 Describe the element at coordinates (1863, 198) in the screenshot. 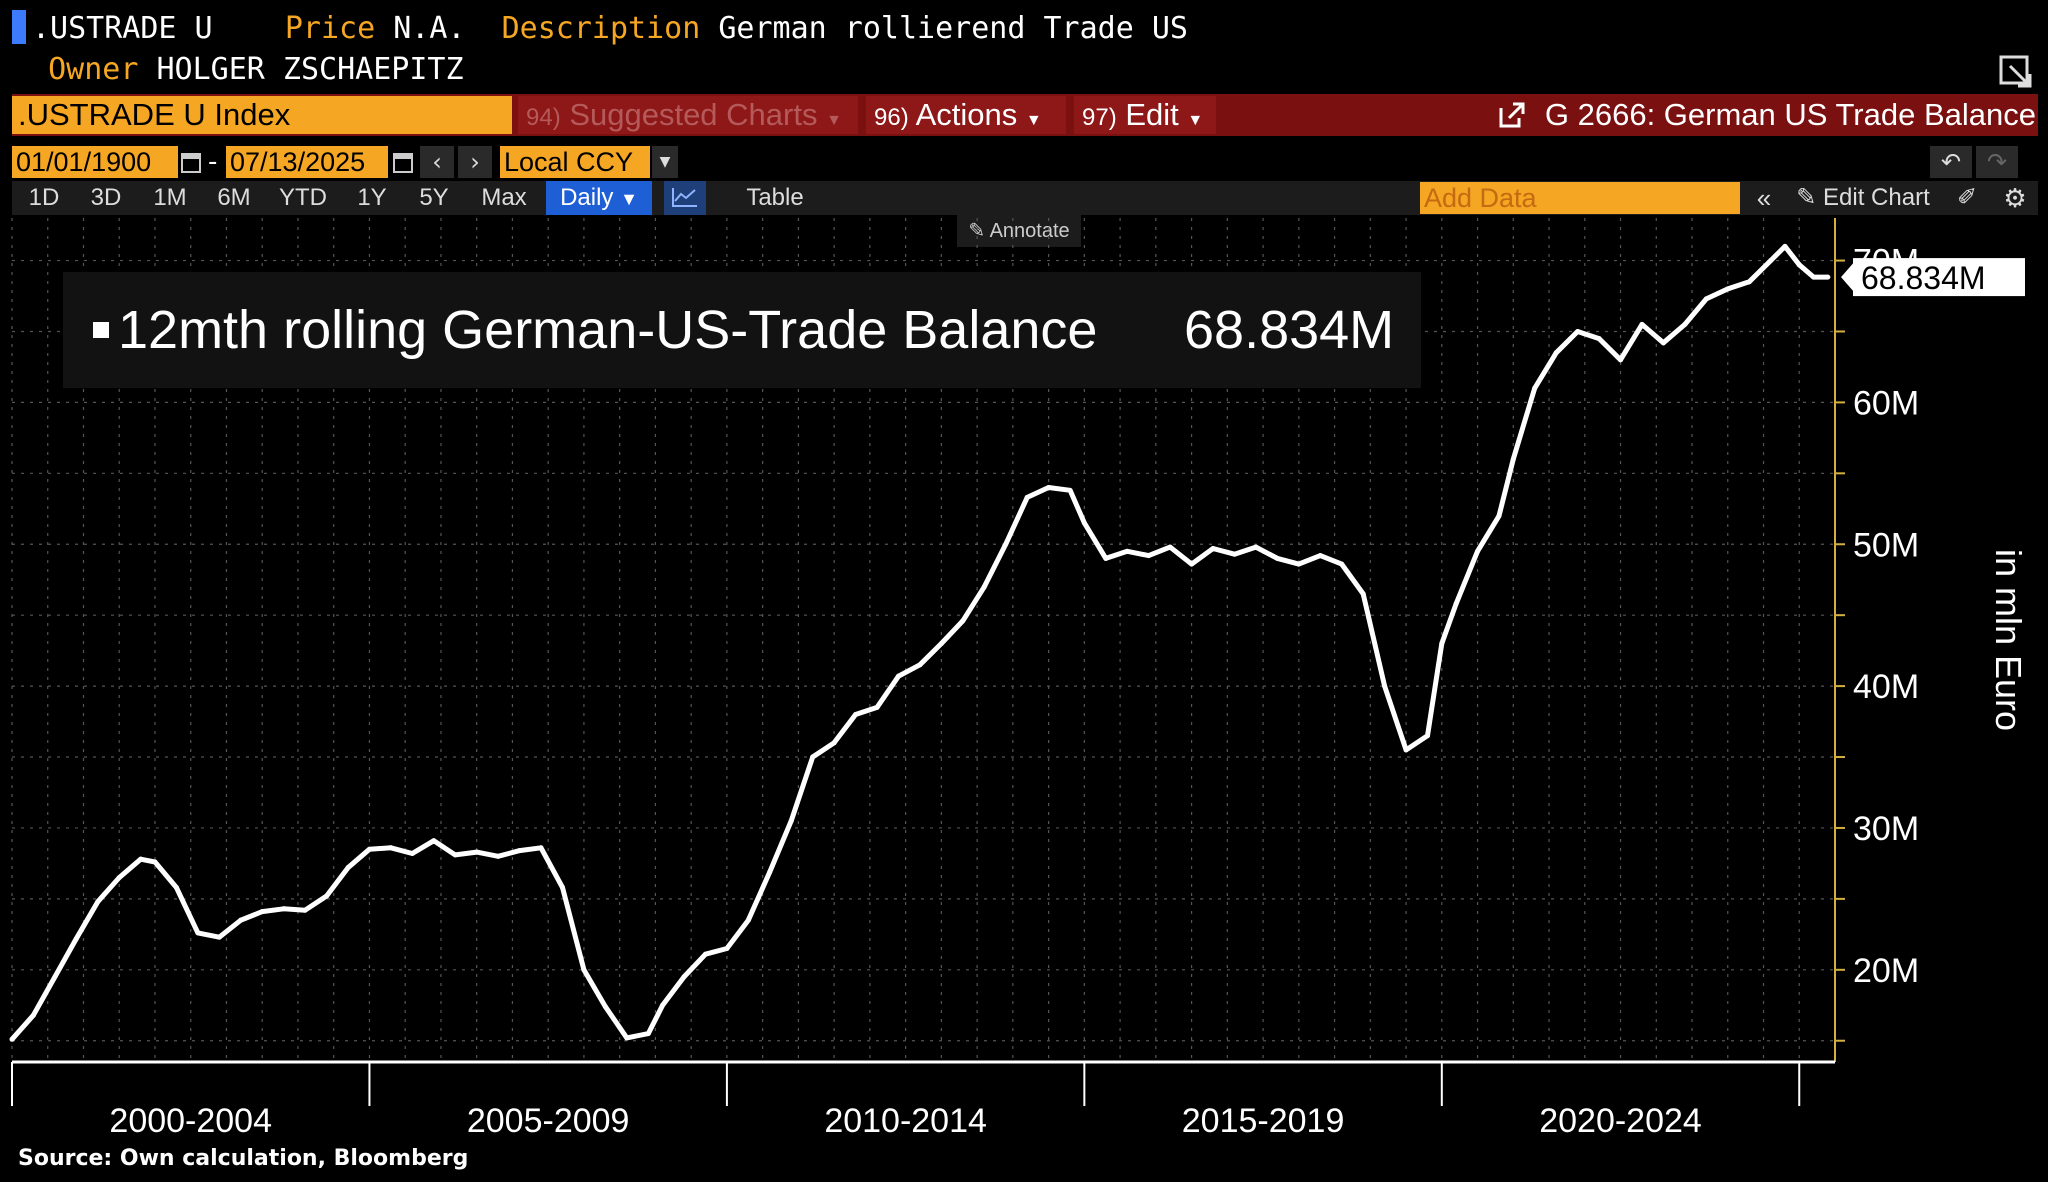

I see `edit-chart-button: ✎ Edit Chart` at that location.